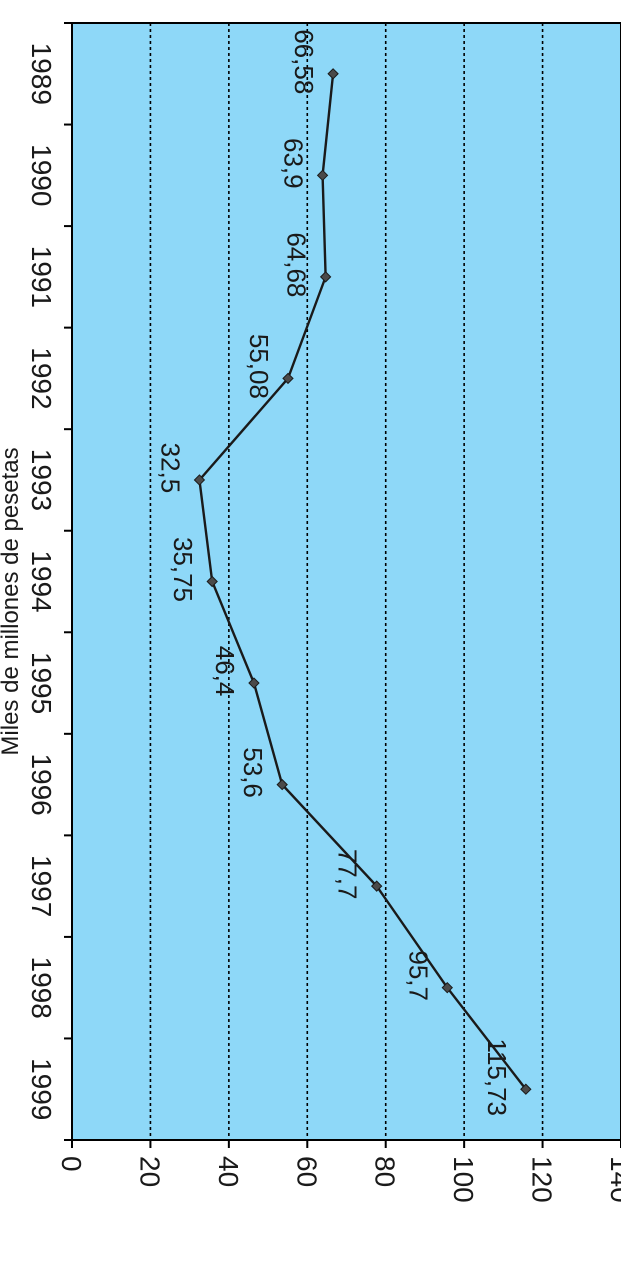 The width and height of the screenshot is (621, 1263). Describe the element at coordinates (12, 601) in the screenshot. I see `y-axis-title: Miles de millones de pesetas` at that location.